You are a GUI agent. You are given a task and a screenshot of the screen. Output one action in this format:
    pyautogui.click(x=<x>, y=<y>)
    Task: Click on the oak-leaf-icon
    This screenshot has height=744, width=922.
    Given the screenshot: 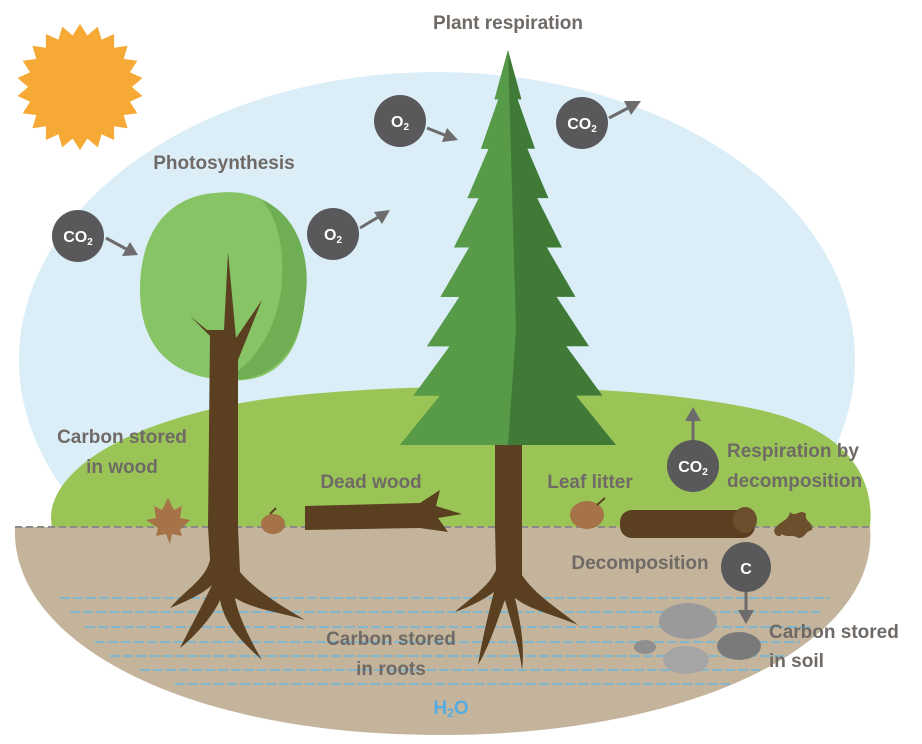 What is the action you would take?
    pyautogui.click(x=793, y=525)
    